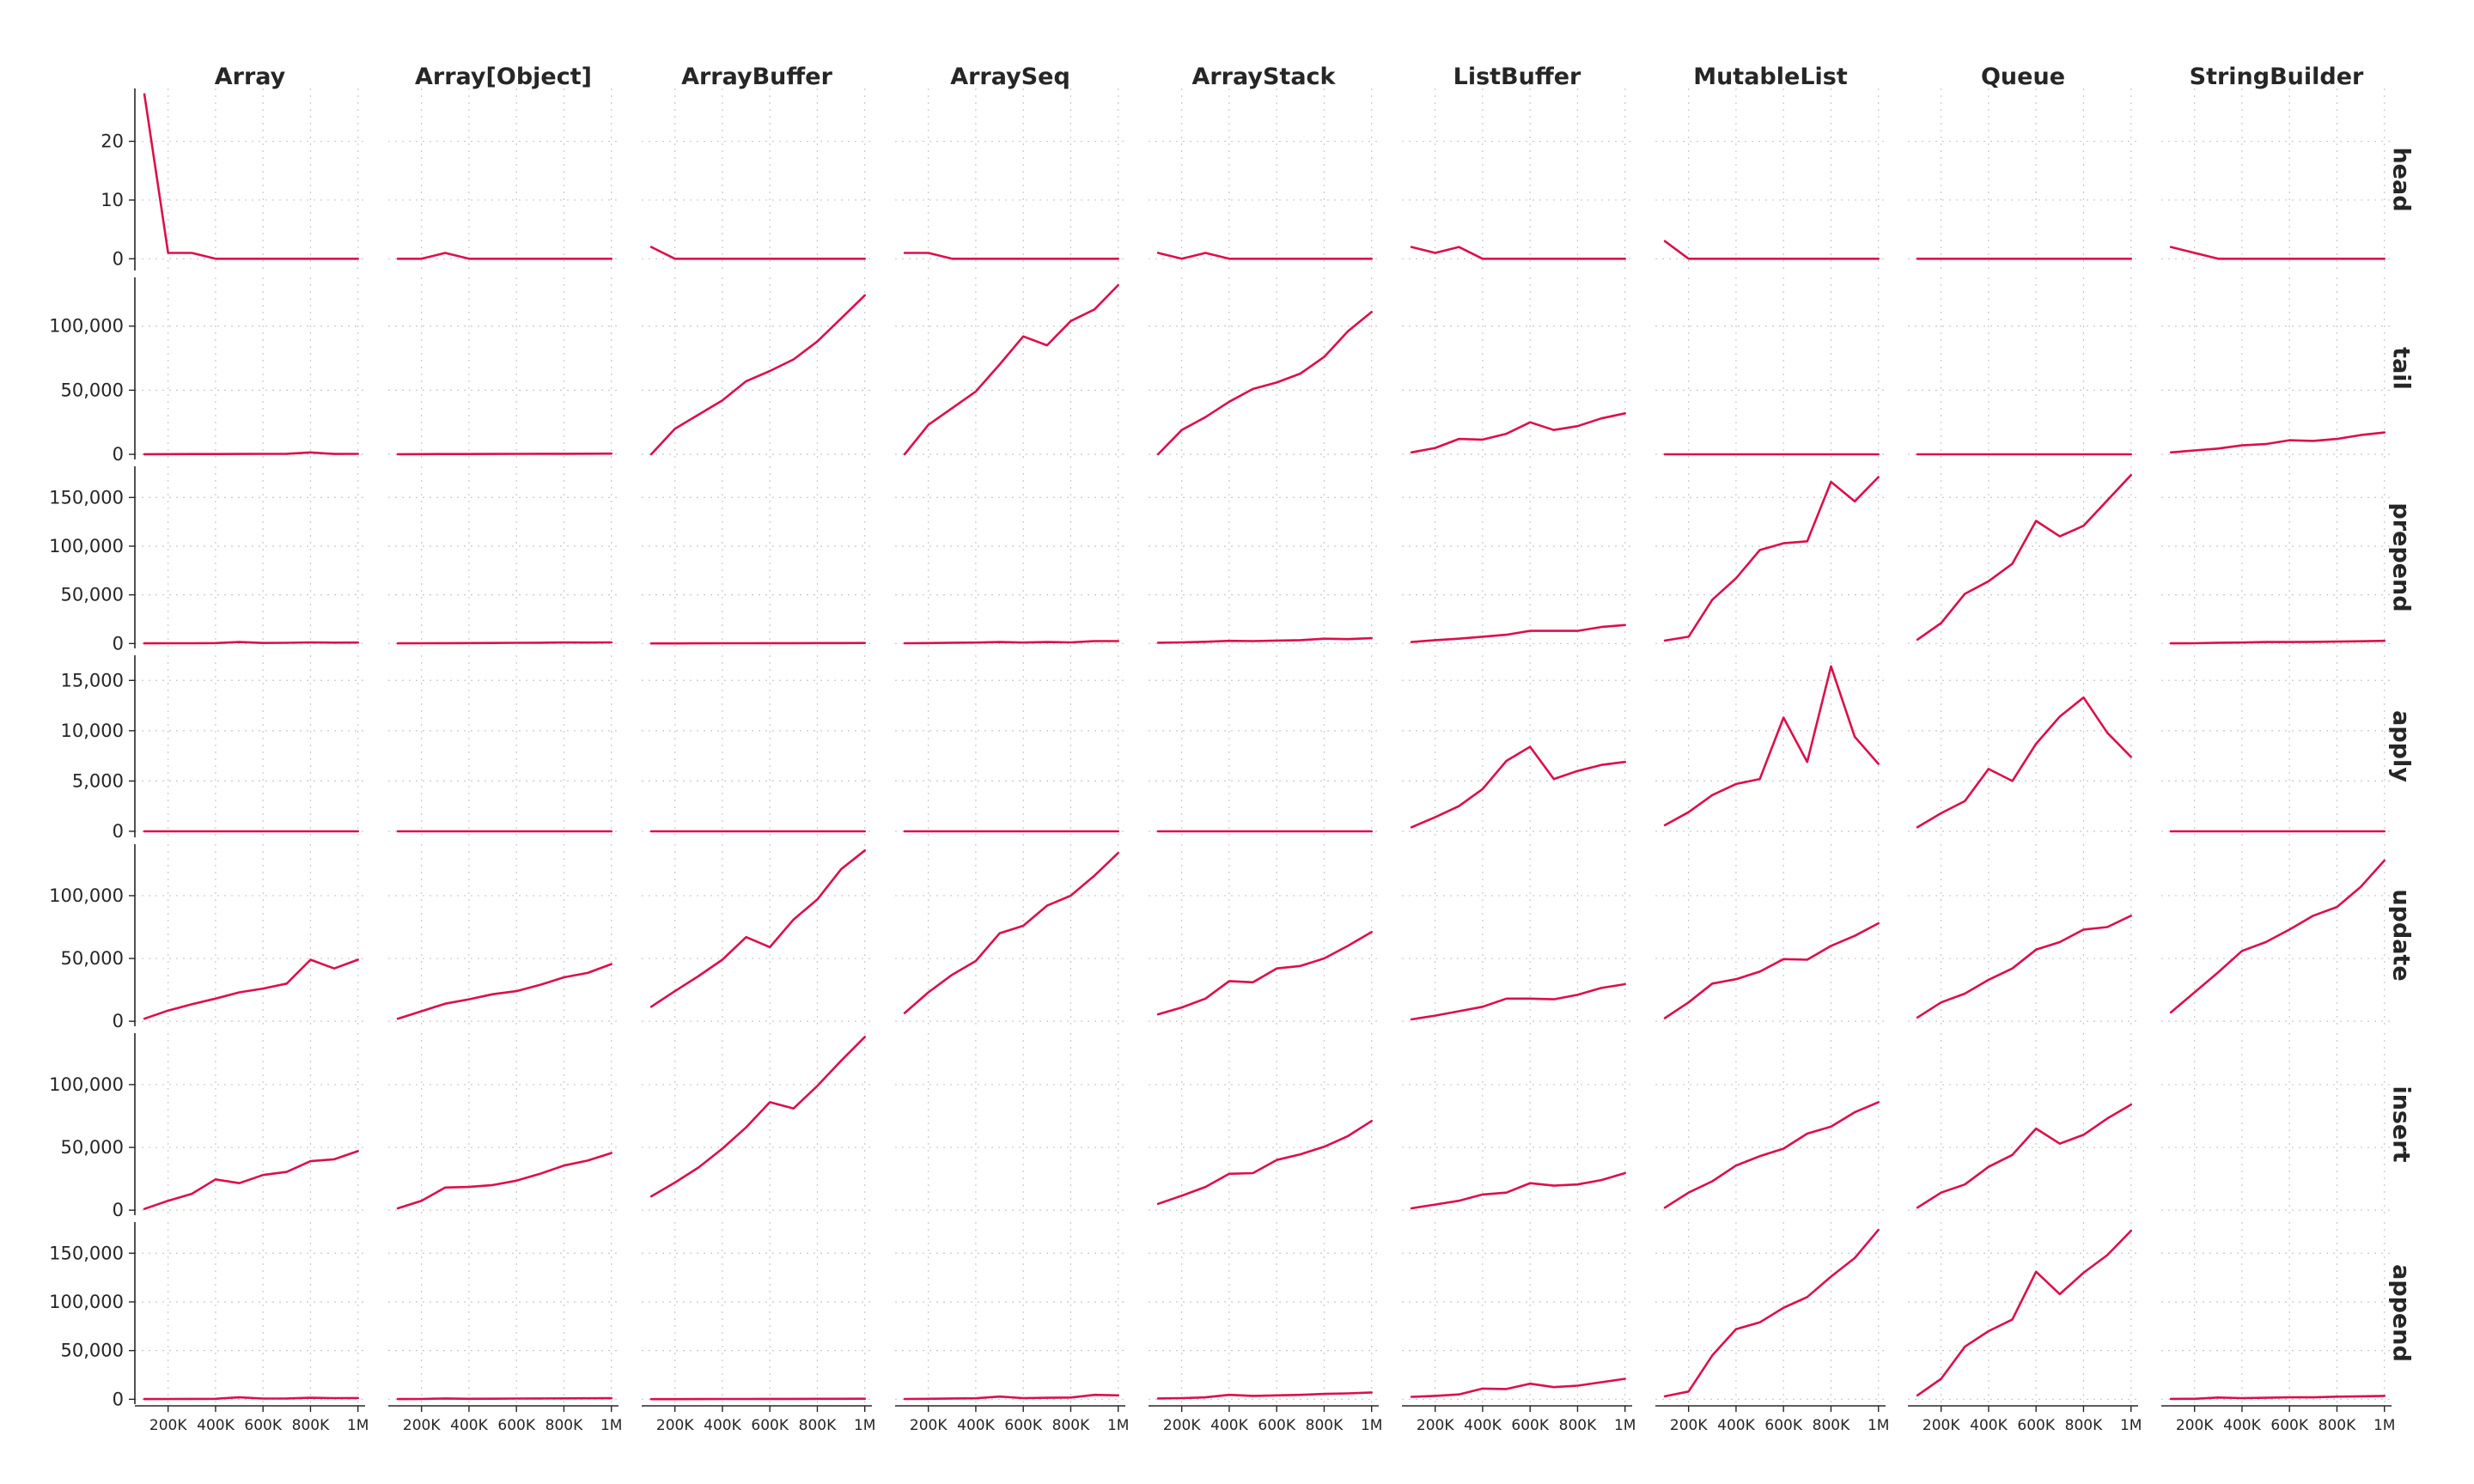 This screenshot has height=1484, width=2474. I want to click on row-title-prepend: prepend, so click(2401, 556).